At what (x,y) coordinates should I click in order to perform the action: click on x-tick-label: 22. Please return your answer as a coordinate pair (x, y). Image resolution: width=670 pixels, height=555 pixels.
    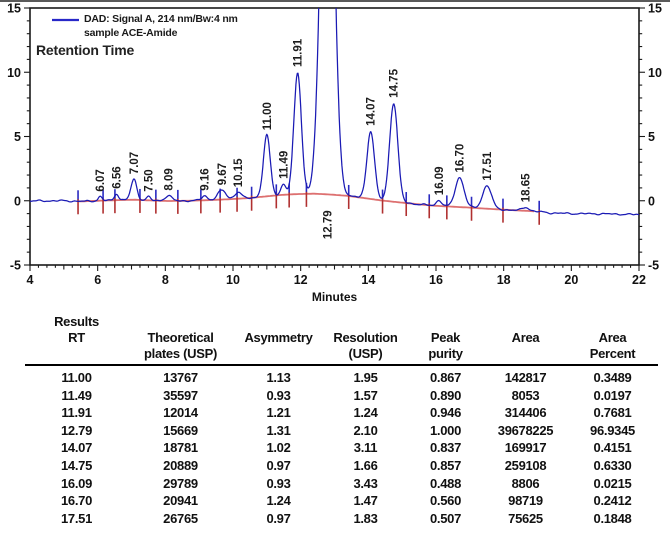
    Looking at the image, I should click on (639, 280).